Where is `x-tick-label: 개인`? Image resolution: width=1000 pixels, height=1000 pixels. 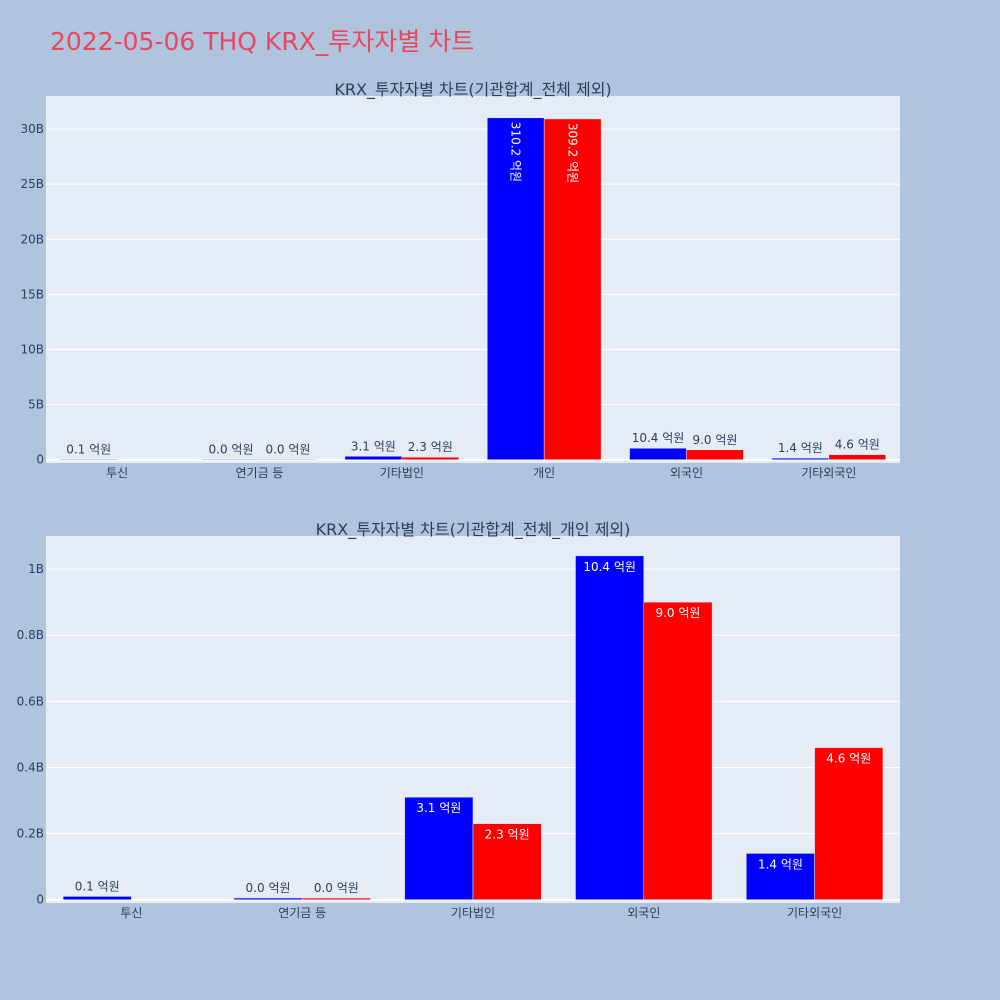 x-tick-label: 개인 is located at coordinates (544, 473).